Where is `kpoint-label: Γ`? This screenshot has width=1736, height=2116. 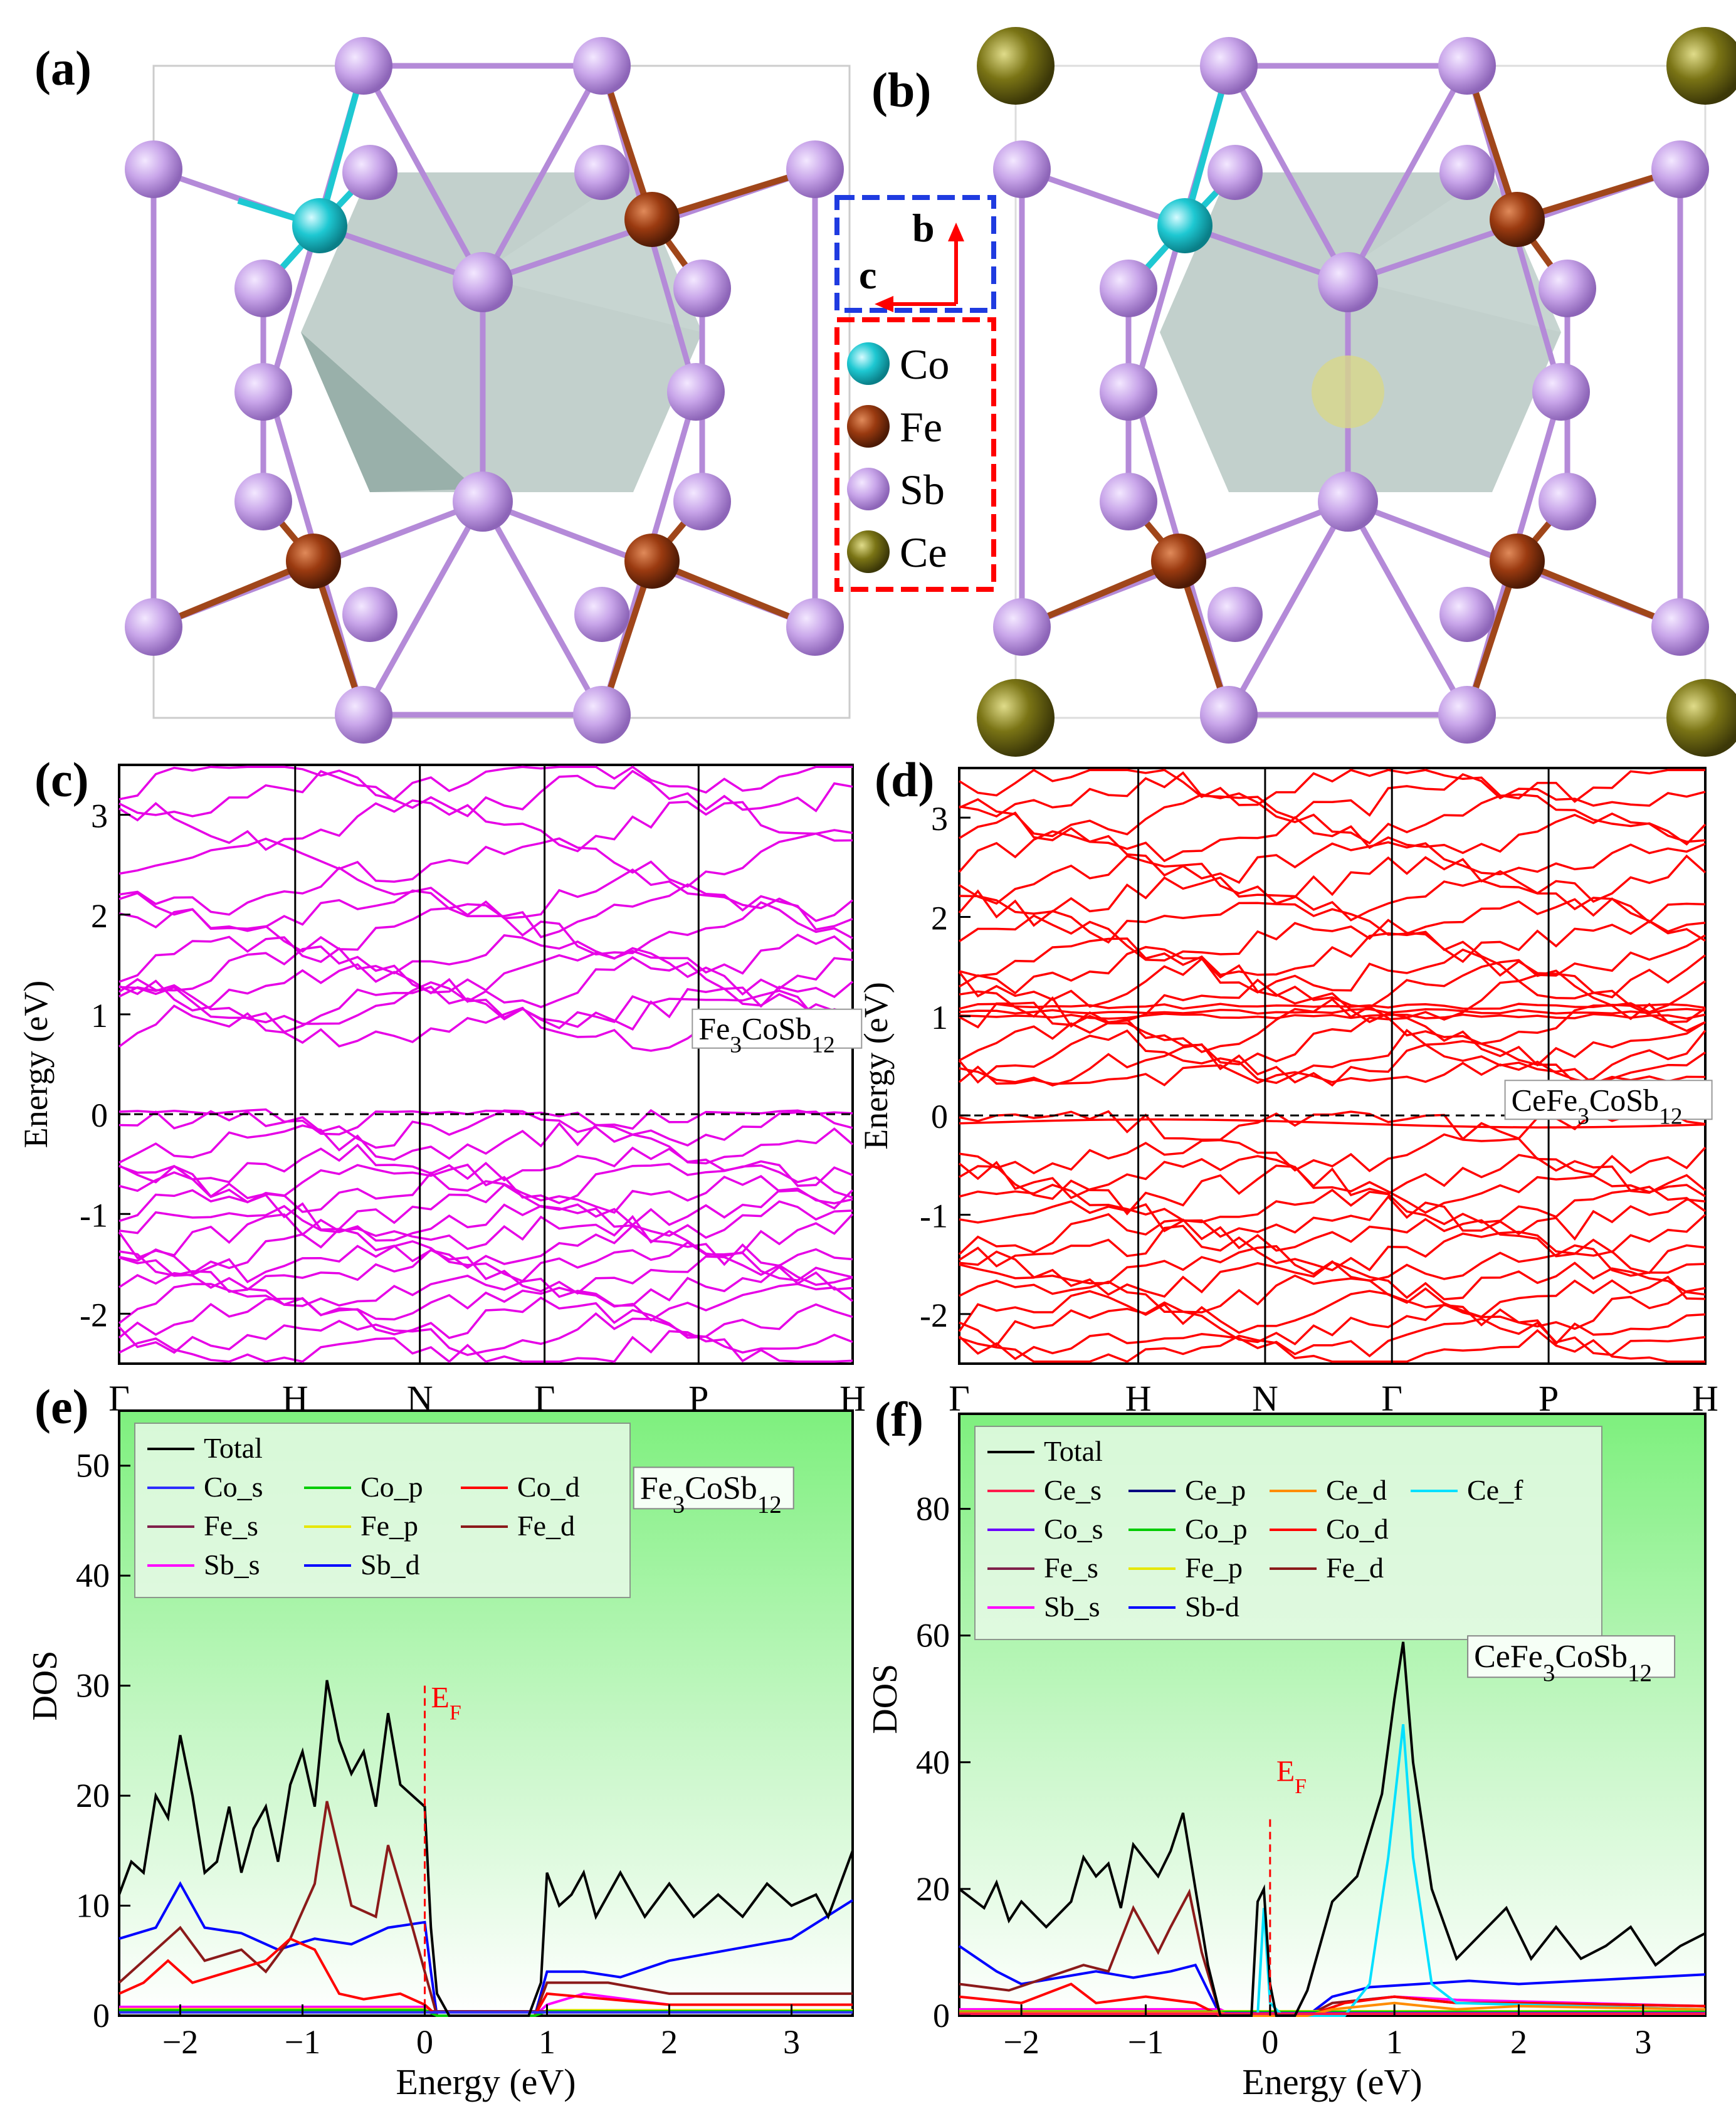
kpoint-label: Γ is located at coordinates (1391, 1398).